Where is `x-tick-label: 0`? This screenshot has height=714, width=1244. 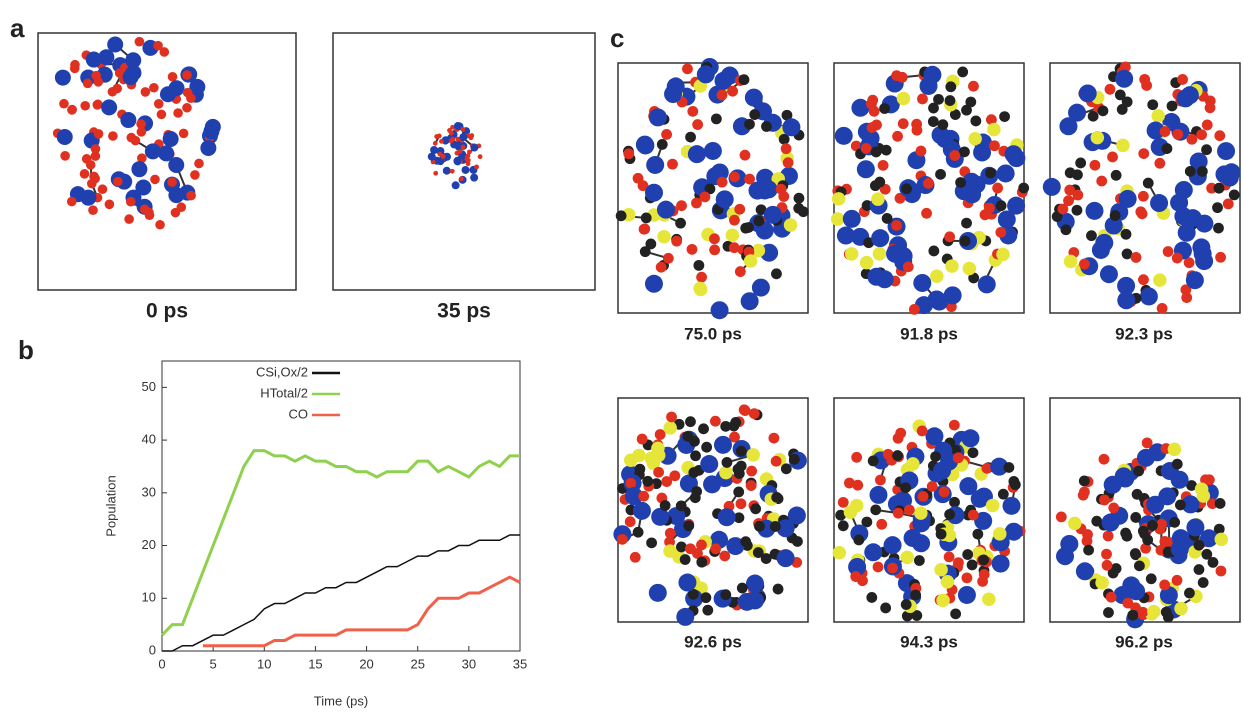 x-tick-label: 0 is located at coordinates (161, 663).